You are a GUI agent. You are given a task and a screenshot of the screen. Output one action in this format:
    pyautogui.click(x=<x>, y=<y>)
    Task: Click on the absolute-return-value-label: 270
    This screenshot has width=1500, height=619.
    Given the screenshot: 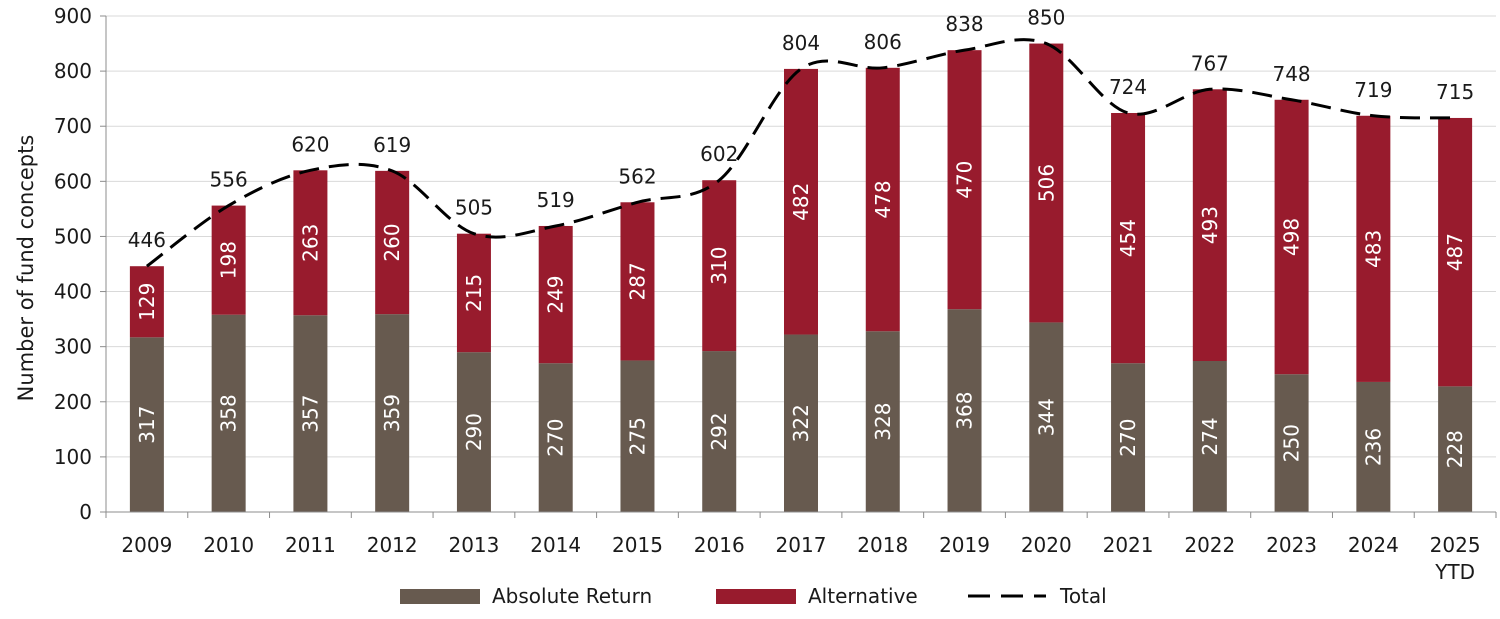 What is the action you would take?
    pyautogui.click(x=1128, y=438)
    